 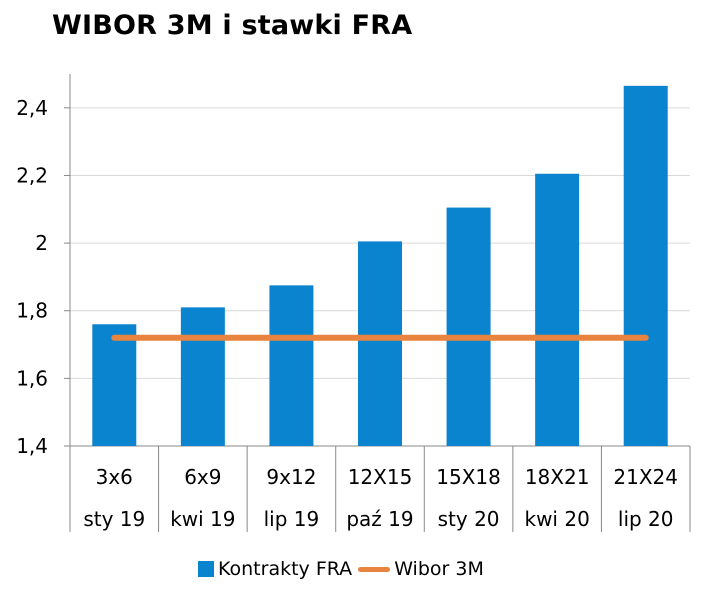 What do you see at coordinates (232, 25) in the screenshot?
I see `chart-title: WIBOR 3M i stawki FRA` at bounding box center [232, 25].